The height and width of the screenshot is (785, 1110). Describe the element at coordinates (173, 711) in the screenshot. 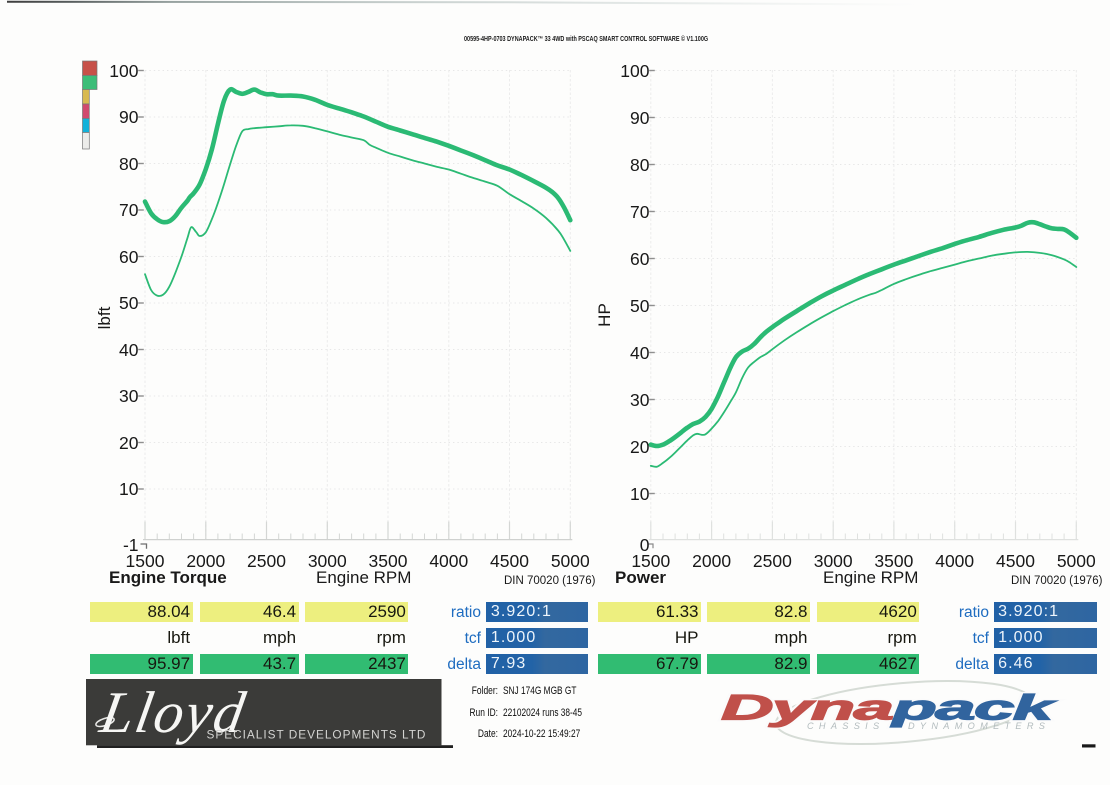

I see `svg-text: Lloyd` at that location.